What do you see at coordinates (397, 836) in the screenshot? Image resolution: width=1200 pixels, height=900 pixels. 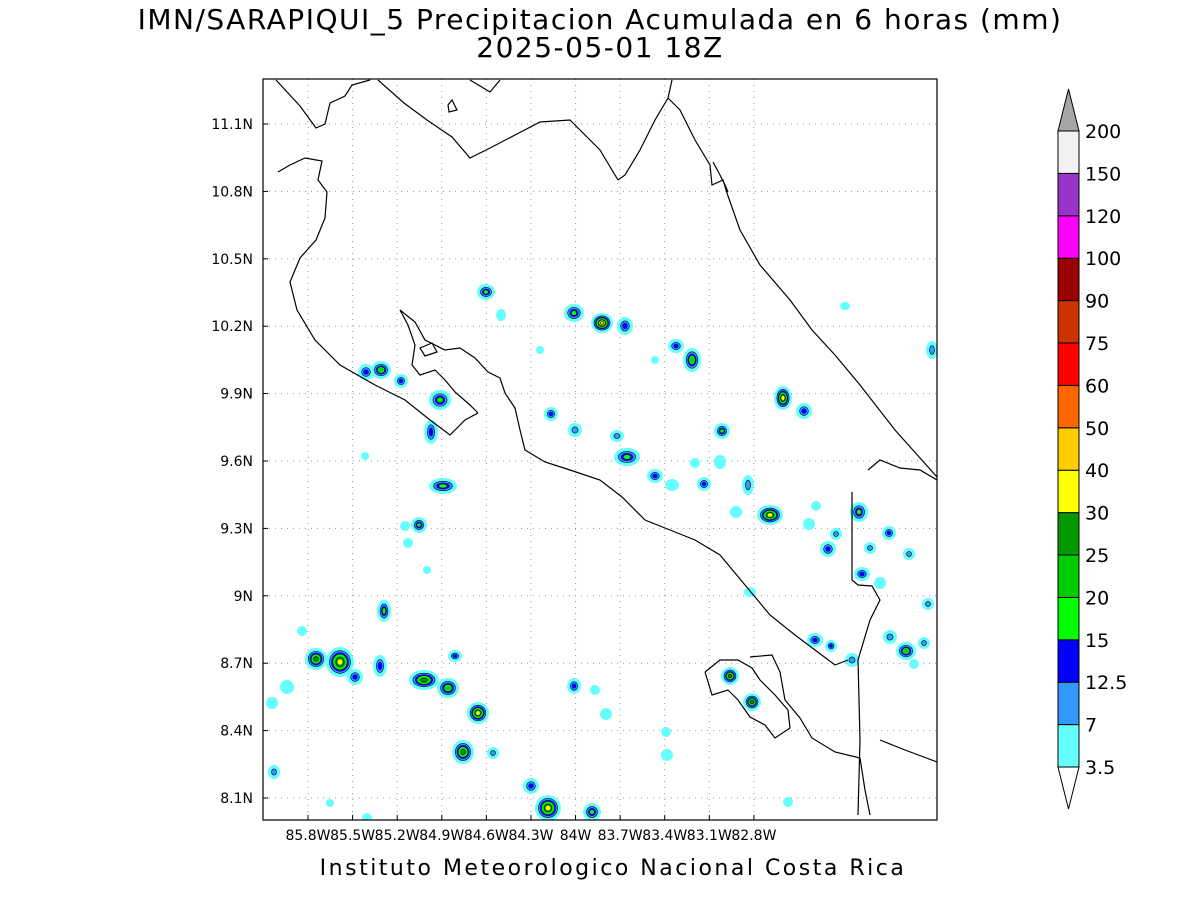 I see `lon-tick-label: 85.2W` at bounding box center [397, 836].